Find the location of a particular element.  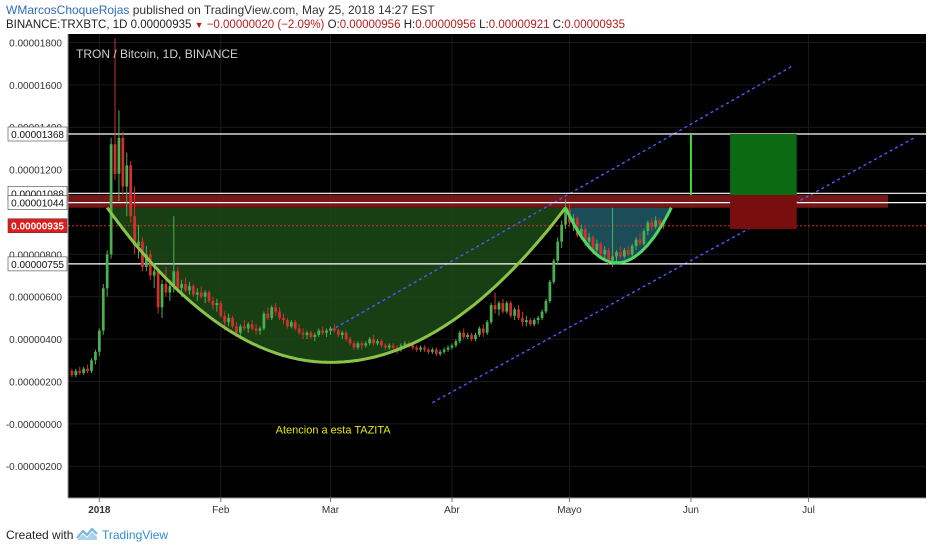

tradingview-link: TradingView is located at coordinates (135, 535).